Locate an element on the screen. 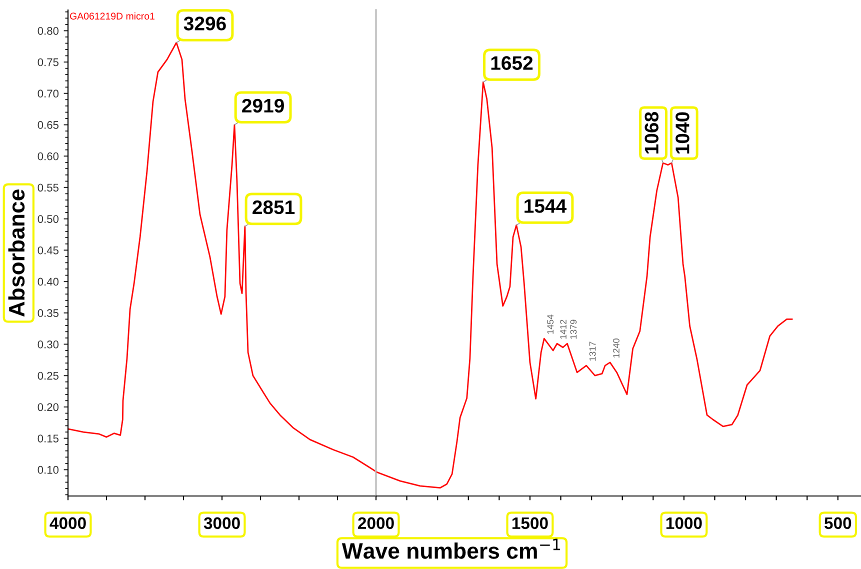 This screenshot has width=861, height=569. annotation: 1544 is located at coordinates (545, 206).